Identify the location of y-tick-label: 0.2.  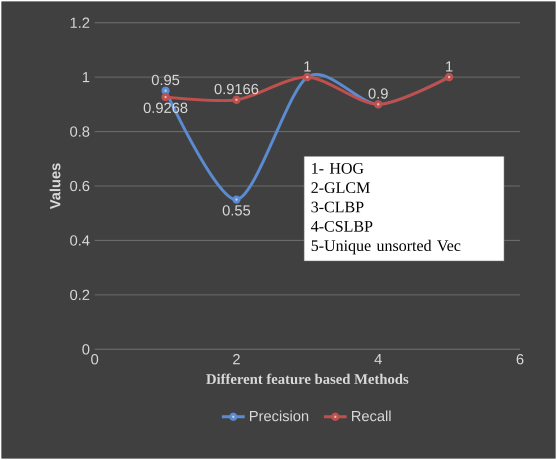
(80, 295).